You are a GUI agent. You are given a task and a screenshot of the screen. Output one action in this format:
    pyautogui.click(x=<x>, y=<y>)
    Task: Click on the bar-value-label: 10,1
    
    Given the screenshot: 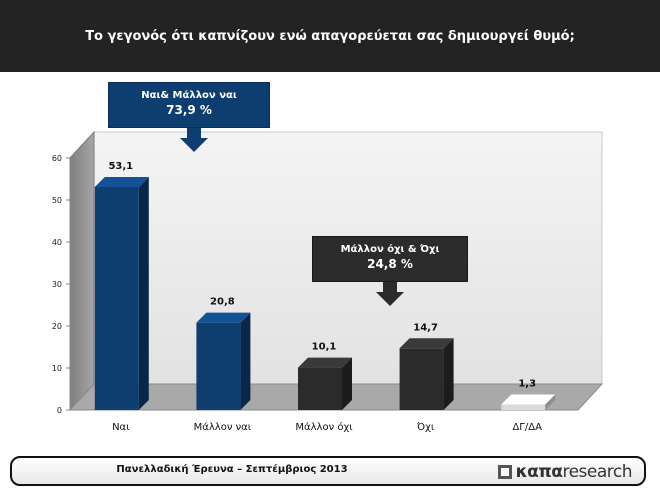 What is the action you would take?
    pyautogui.click(x=324, y=347)
    